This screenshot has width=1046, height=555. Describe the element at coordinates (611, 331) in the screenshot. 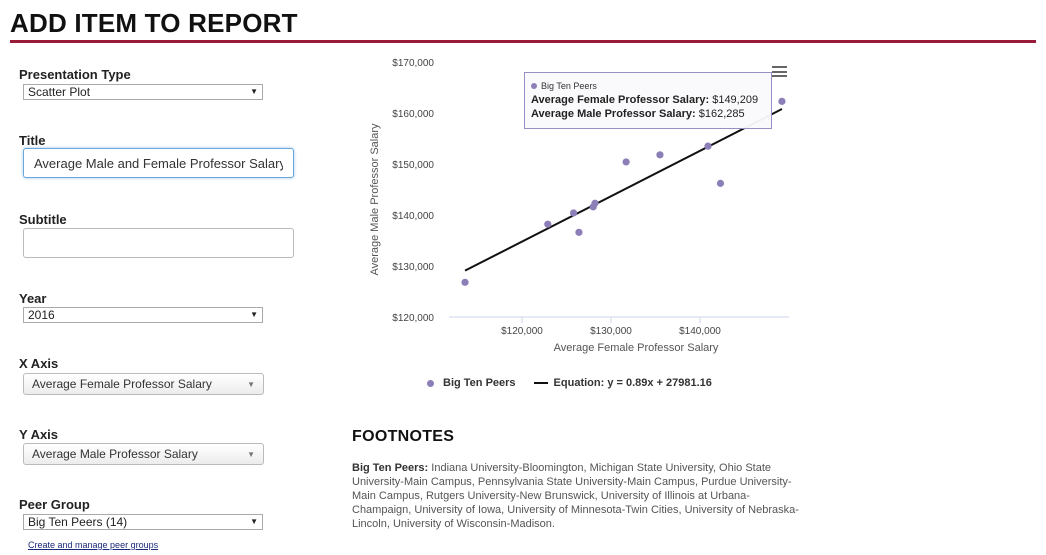

I see `x-tick-label: $130,000` at that location.